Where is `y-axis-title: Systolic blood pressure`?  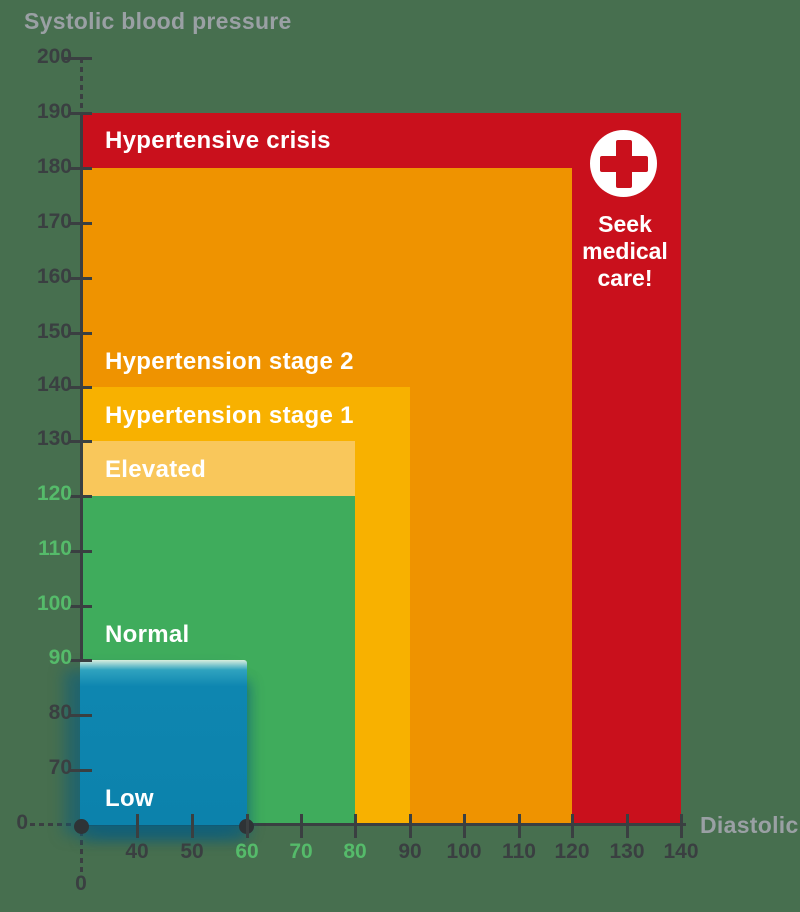 y-axis-title: Systolic blood pressure is located at coordinates (158, 21).